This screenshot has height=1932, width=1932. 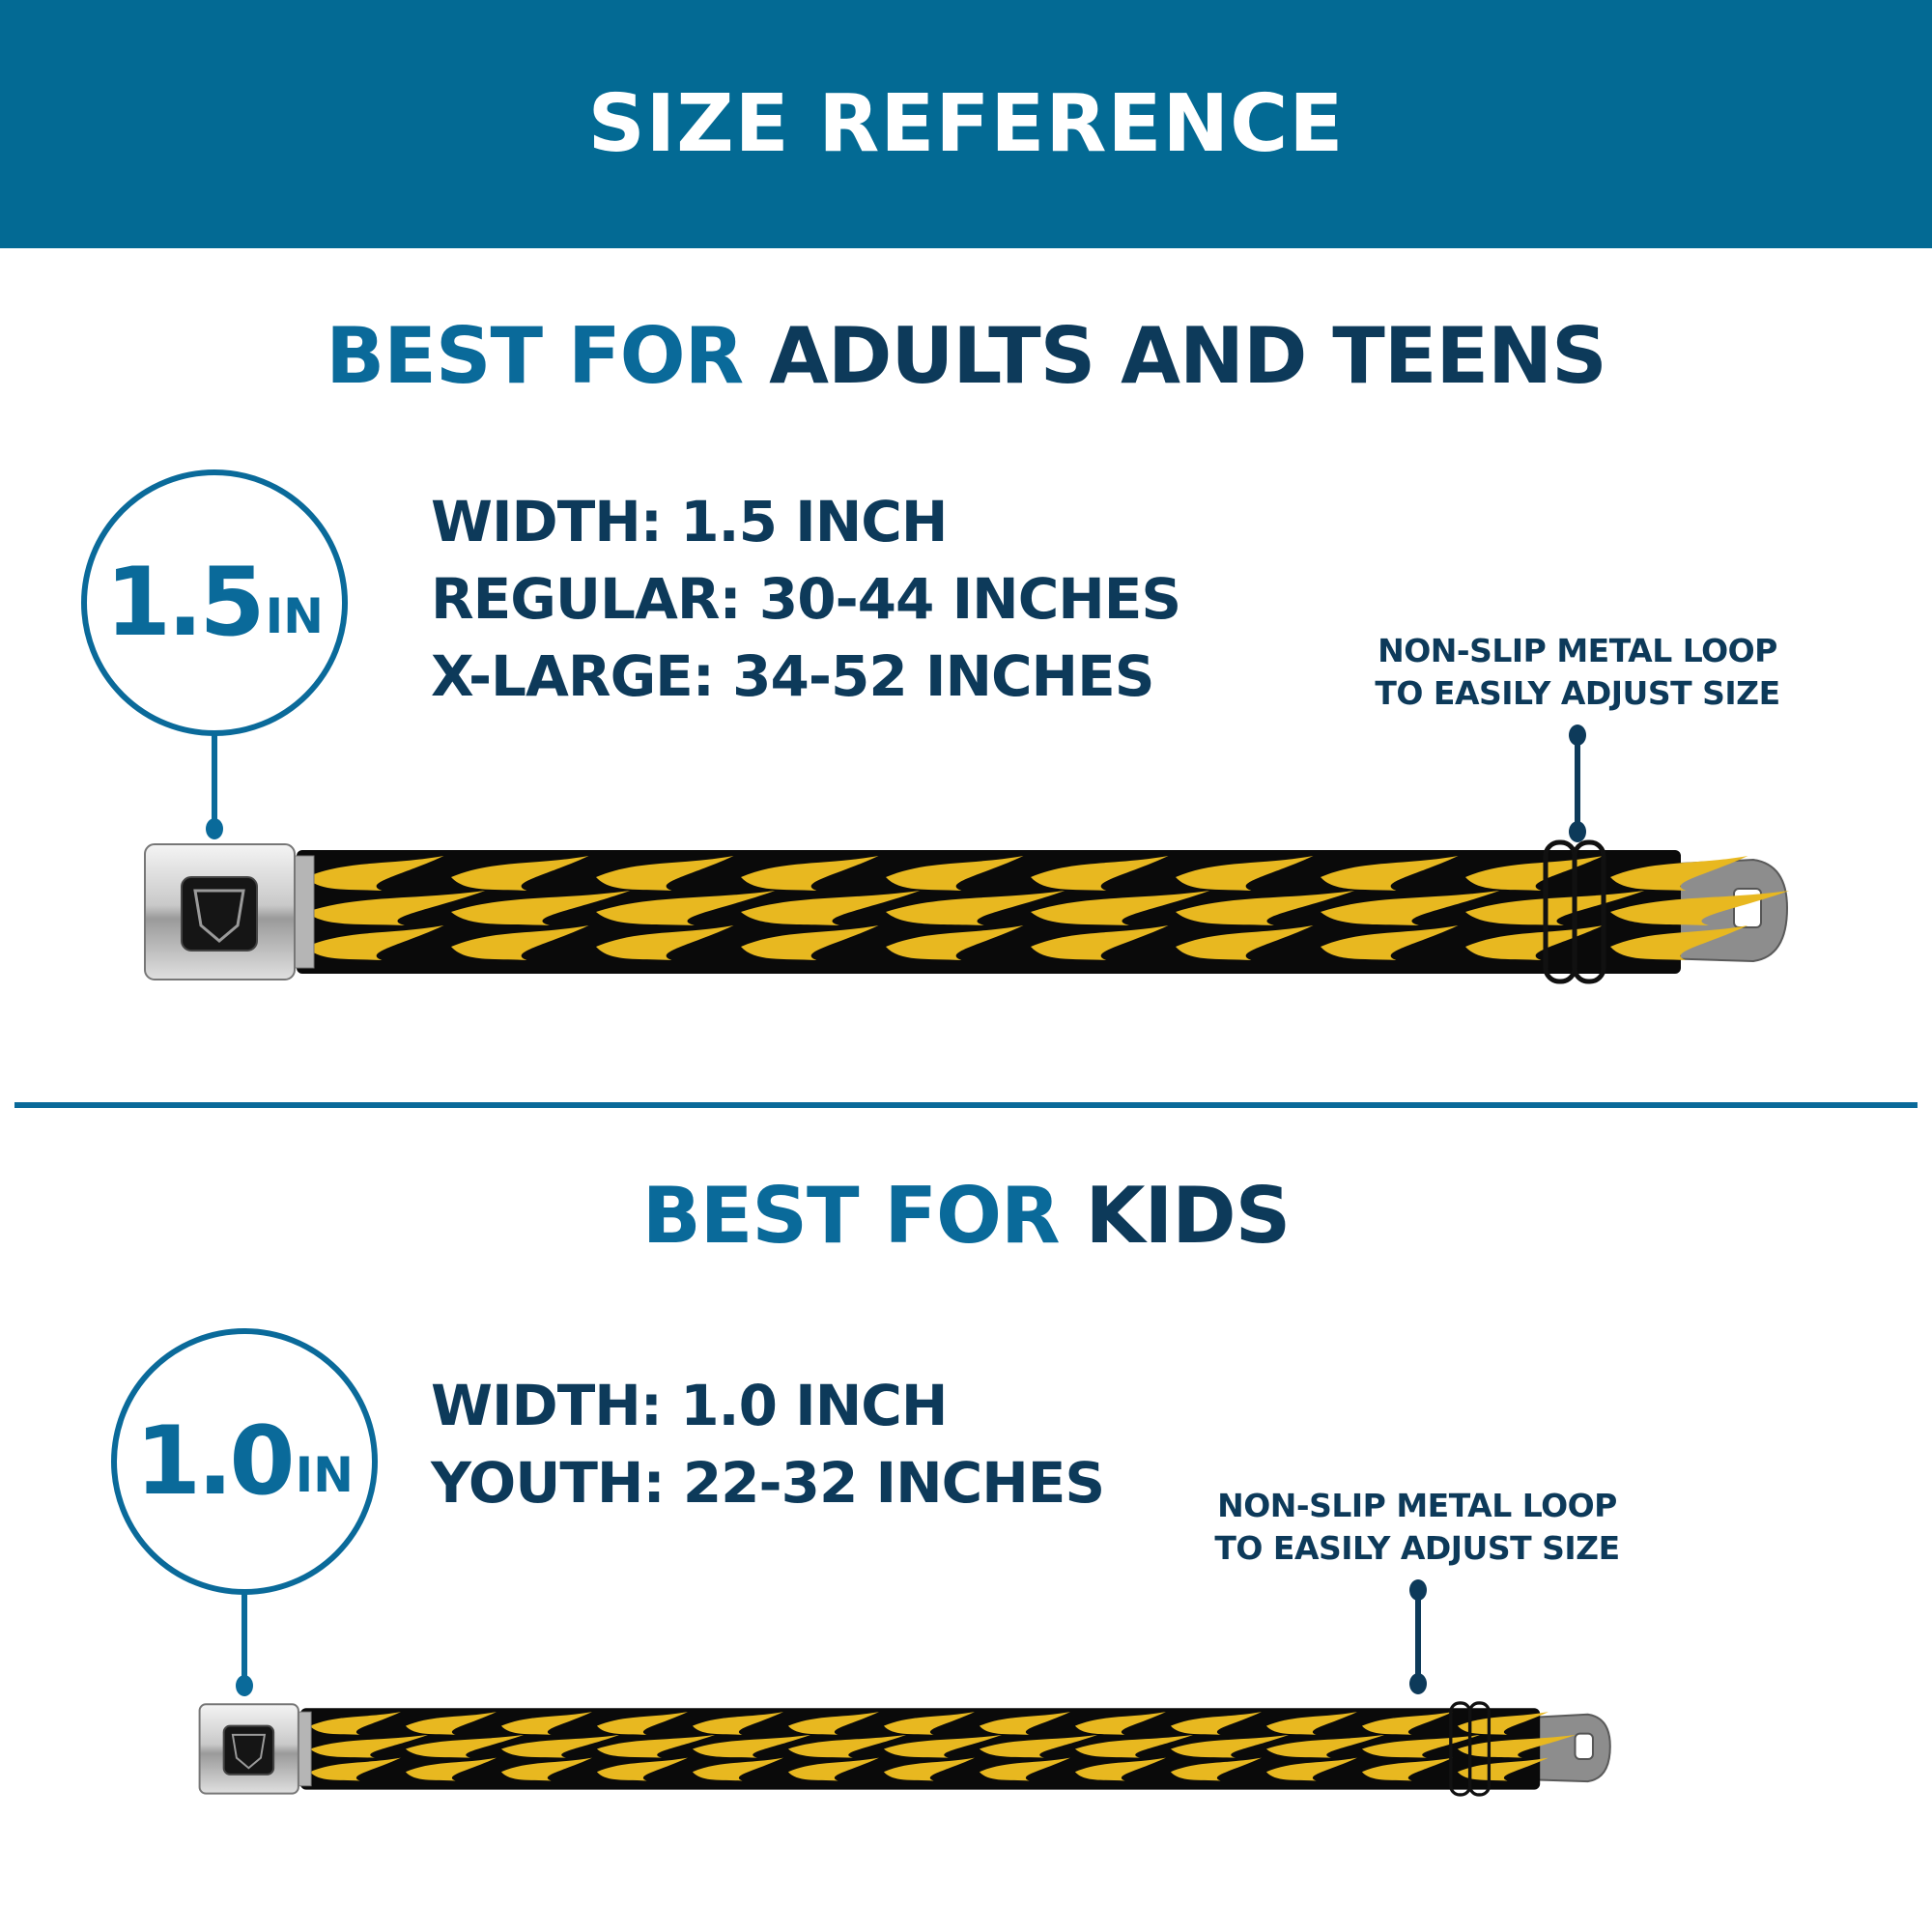 What do you see at coordinates (689, 1405) in the screenshot?
I see `spec-width: WIDTH: 1.0 INCH` at bounding box center [689, 1405].